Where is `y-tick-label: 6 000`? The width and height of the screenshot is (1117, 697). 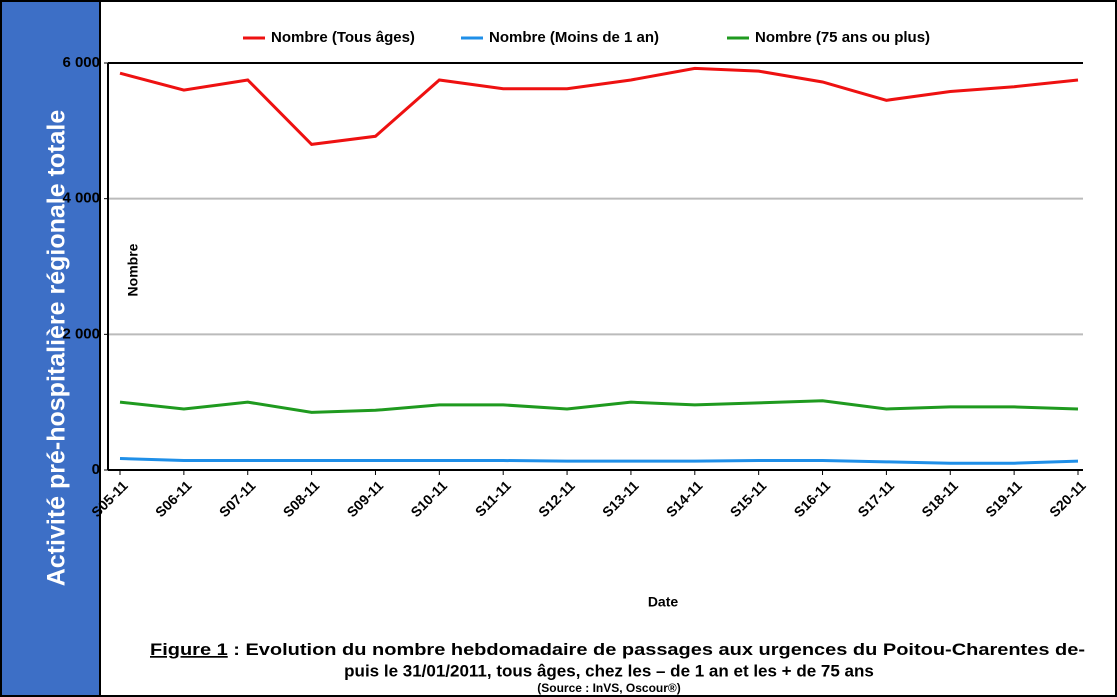 y-tick-label: 6 000 is located at coordinates (81, 62).